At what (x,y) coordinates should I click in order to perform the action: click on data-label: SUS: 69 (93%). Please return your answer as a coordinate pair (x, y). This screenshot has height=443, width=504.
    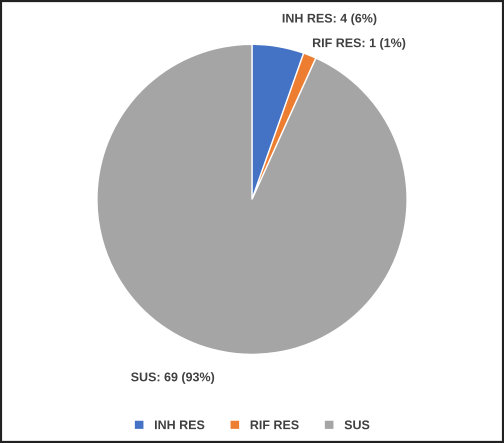
    Looking at the image, I should click on (172, 378).